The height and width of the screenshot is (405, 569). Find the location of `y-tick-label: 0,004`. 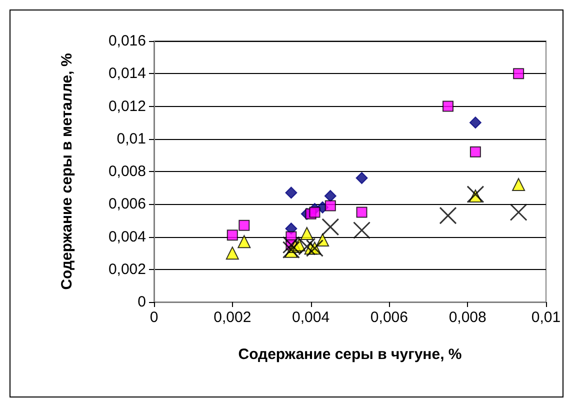

y-tick-label: 0,004 is located at coordinates (127, 237).